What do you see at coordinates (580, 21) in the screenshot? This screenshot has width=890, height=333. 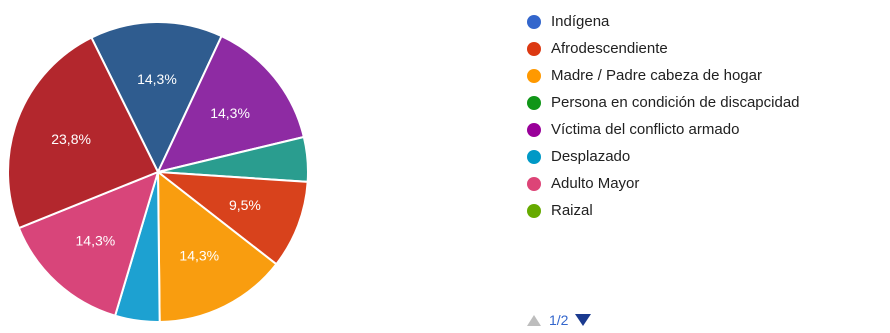 I see `legend-label: Indígena` at bounding box center [580, 21].